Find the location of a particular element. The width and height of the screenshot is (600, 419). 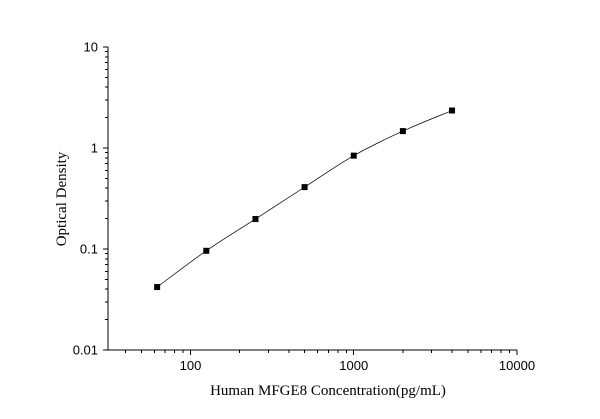

y-major-ticks is located at coordinates (105, 198).